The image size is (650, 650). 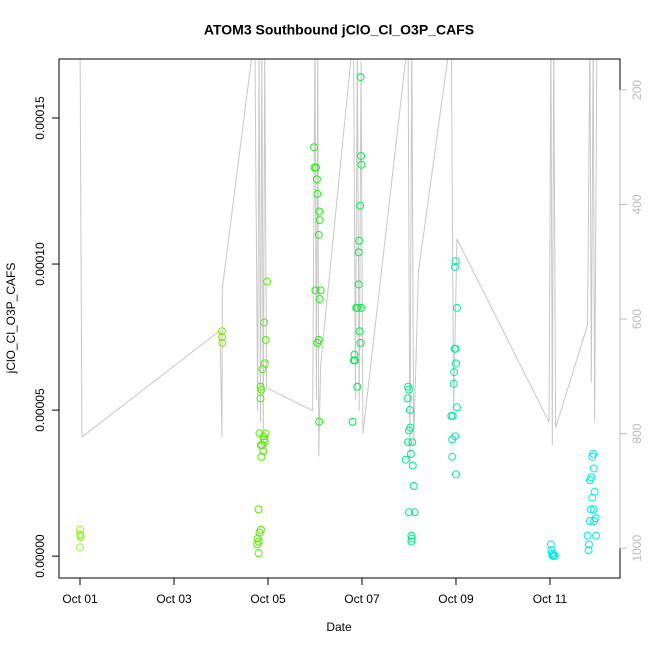 What do you see at coordinates (550, 599) in the screenshot?
I see `x-tick-label: Oct 11` at bounding box center [550, 599].